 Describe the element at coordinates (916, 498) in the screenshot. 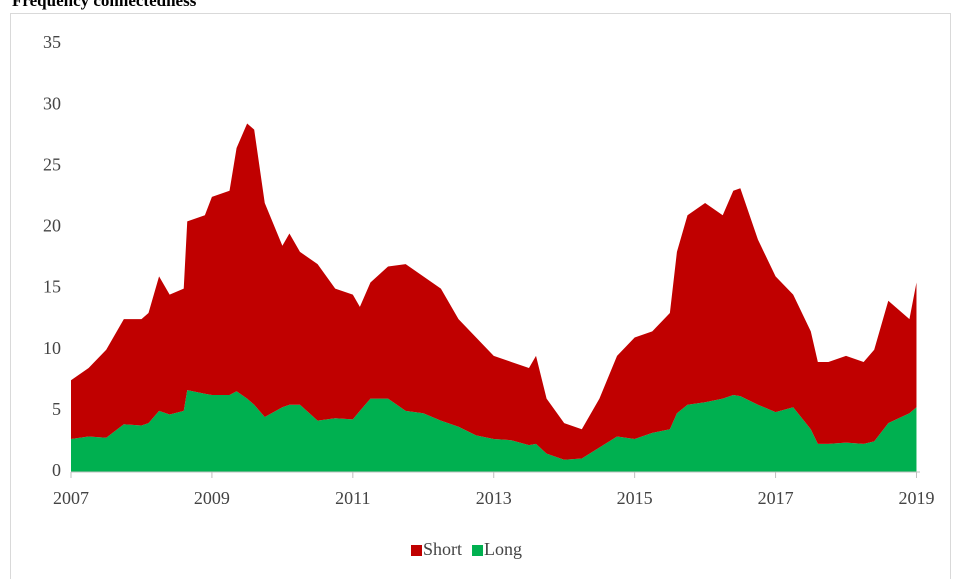

I see `x-tick-label: 2019` at that location.